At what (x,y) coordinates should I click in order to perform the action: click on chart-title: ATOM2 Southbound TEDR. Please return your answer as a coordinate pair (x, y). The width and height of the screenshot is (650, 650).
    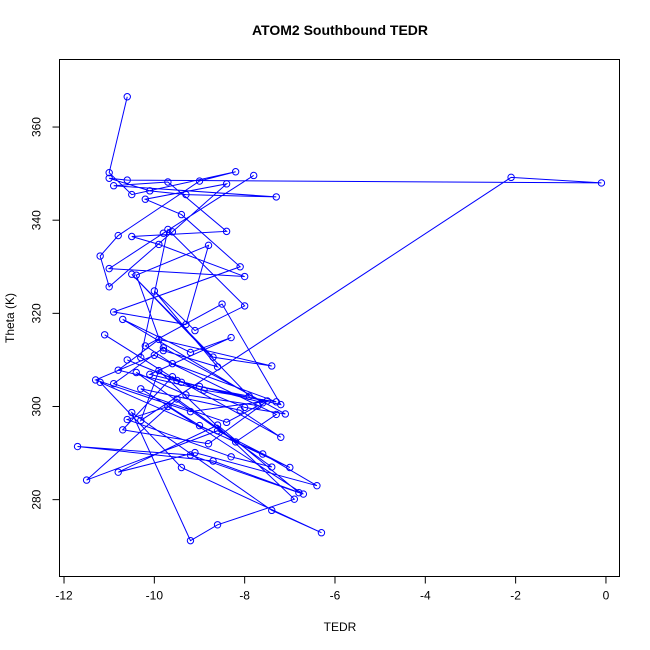
    Looking at the image, I should click on (340, 30).